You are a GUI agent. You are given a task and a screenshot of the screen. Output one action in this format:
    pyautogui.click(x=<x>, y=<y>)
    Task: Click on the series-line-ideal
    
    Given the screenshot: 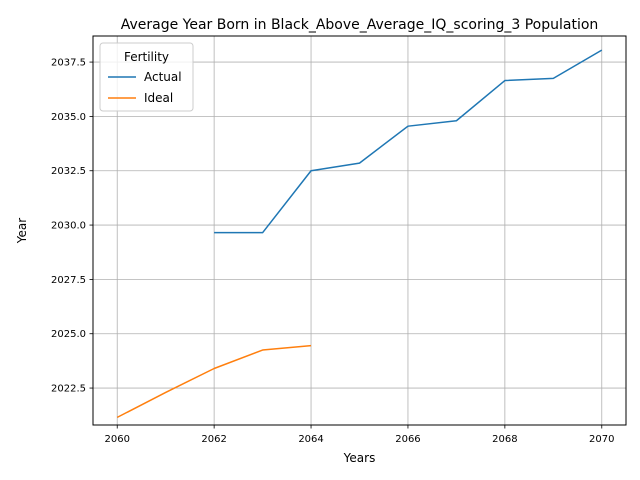 What is the action you would take?
    pyautogui.click(x=214, y=381)
    